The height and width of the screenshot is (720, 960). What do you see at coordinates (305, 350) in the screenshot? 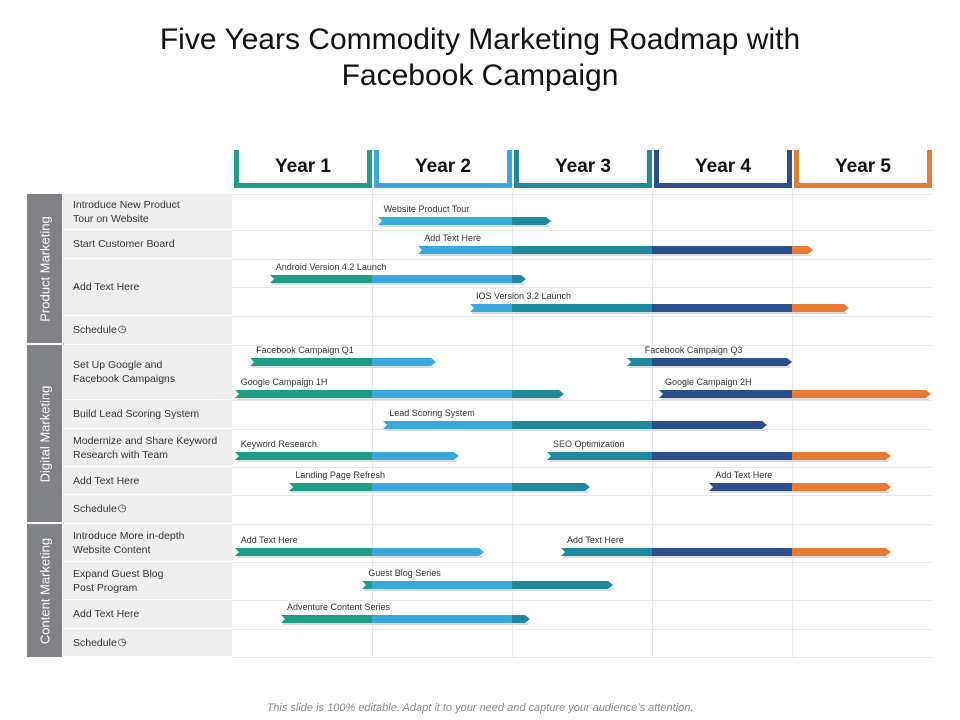
I see `task-label: Facebook Campaign Q1` at bounding box center [305, 350].